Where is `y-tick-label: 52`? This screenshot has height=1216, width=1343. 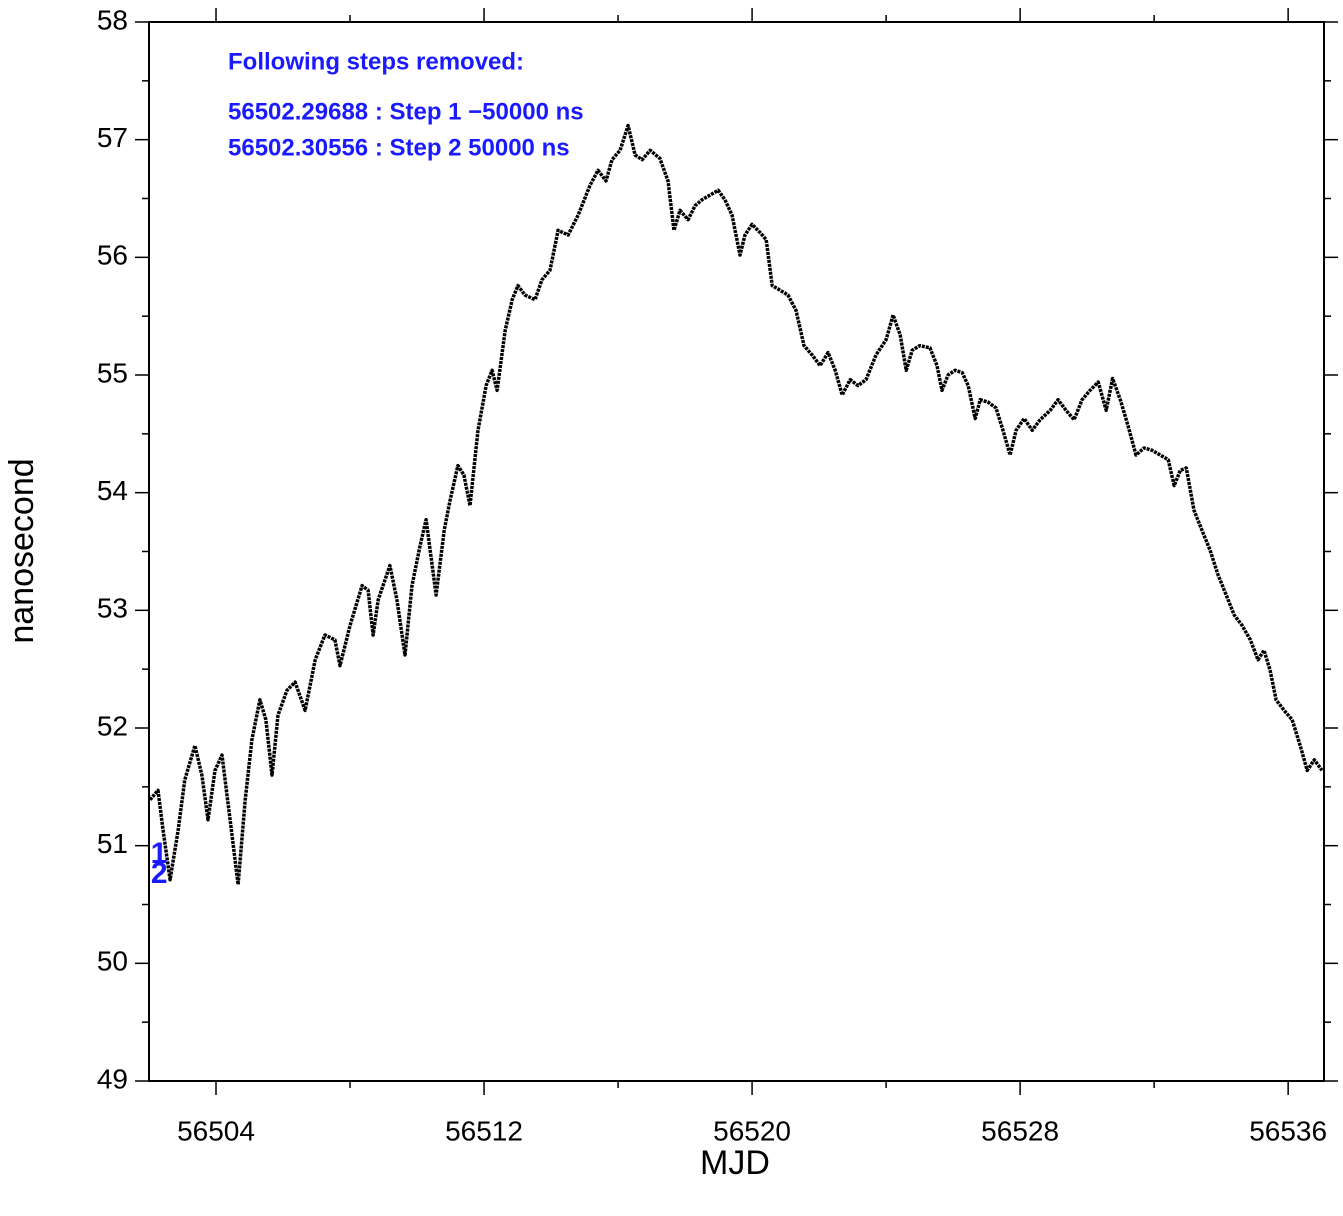 y-tick-label: 52 is located at coordinates (112, 725).